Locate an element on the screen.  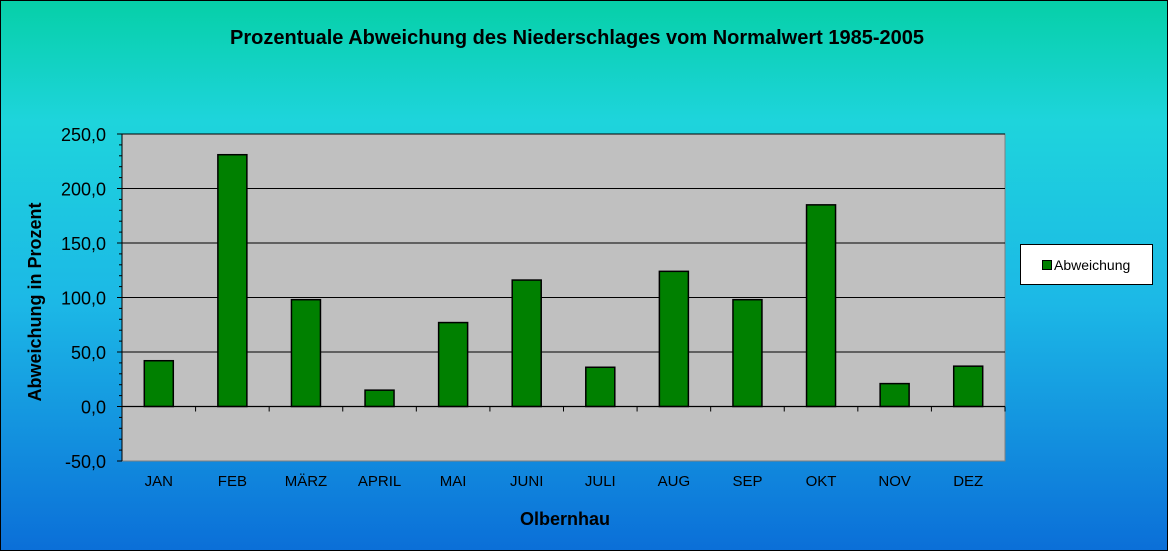
bar-jan is located at coordinates (159, 383).